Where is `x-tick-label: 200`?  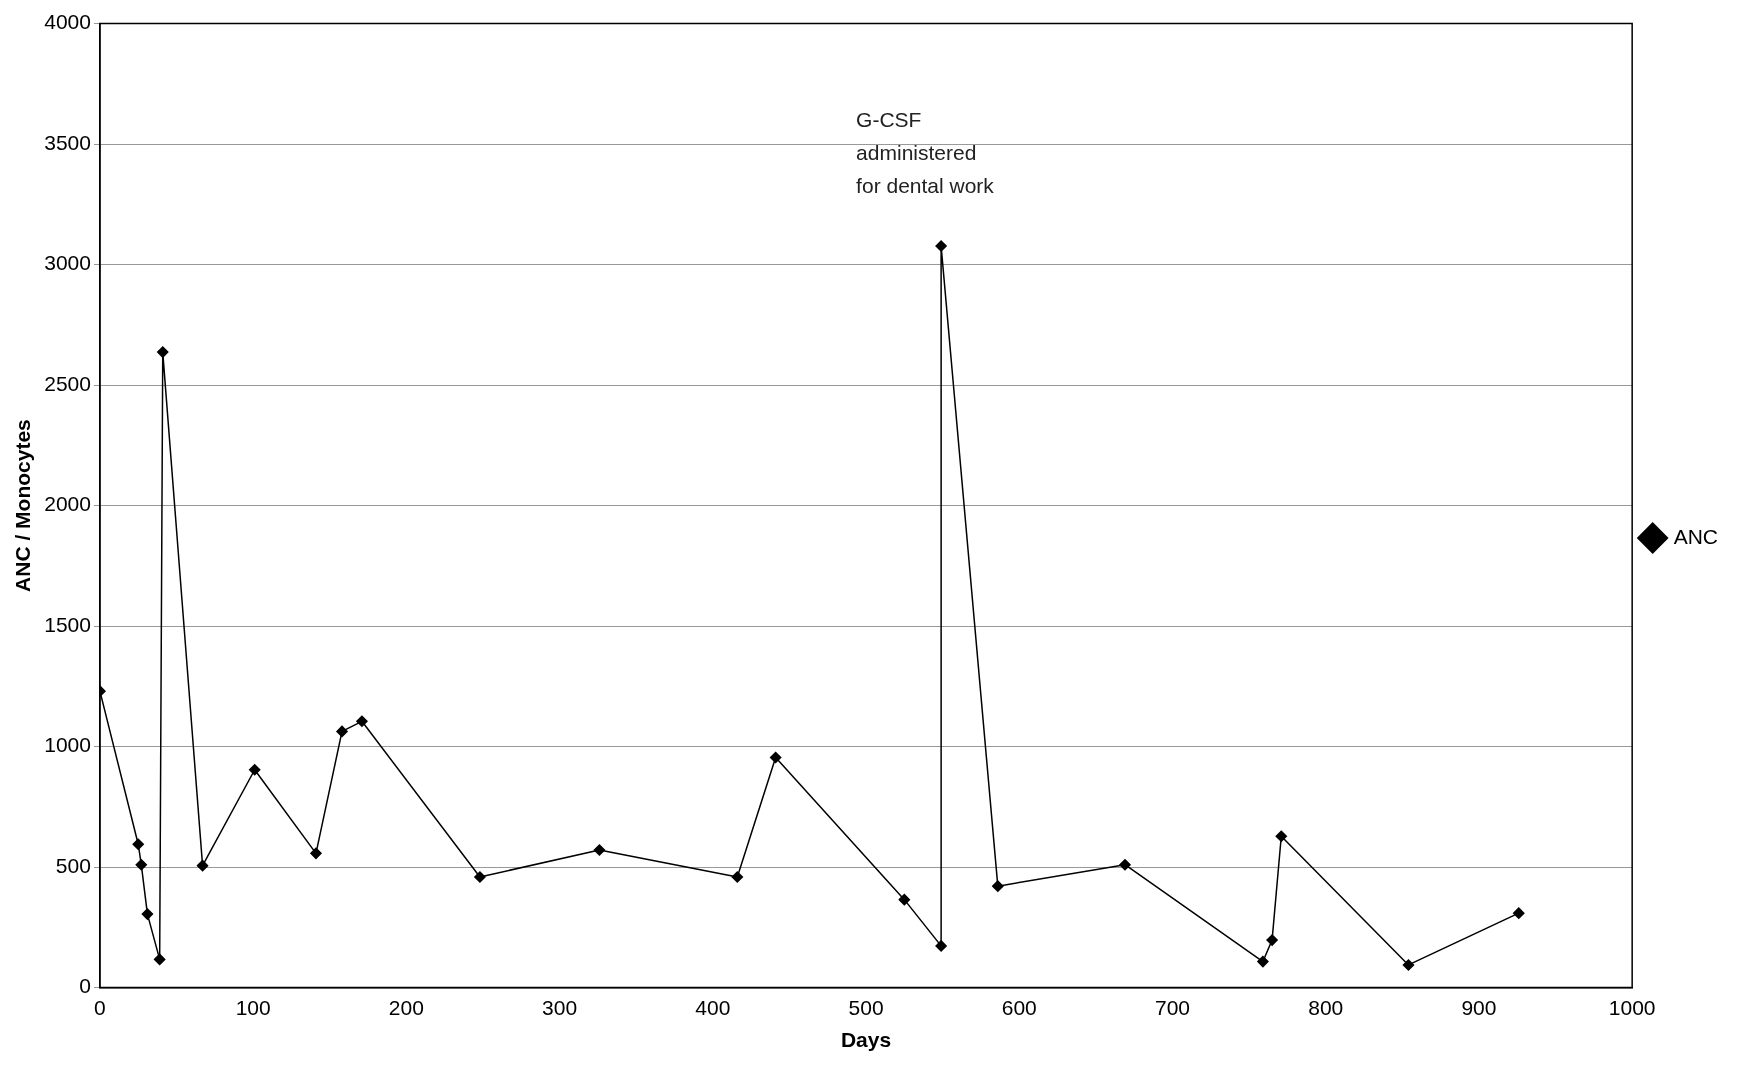
x-tick-label: 200 is located at coordinates (406, 1007).